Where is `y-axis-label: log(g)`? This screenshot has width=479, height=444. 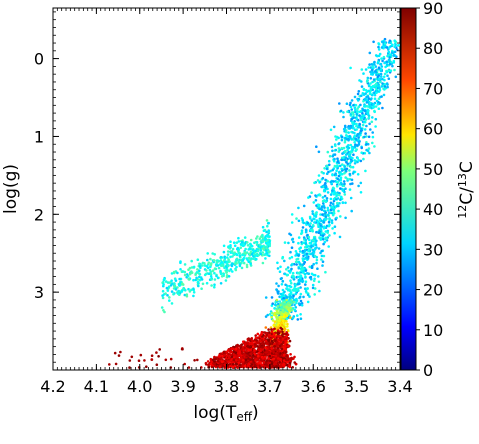
y-axis-label: log(g) is located at coordinates (11, 189).